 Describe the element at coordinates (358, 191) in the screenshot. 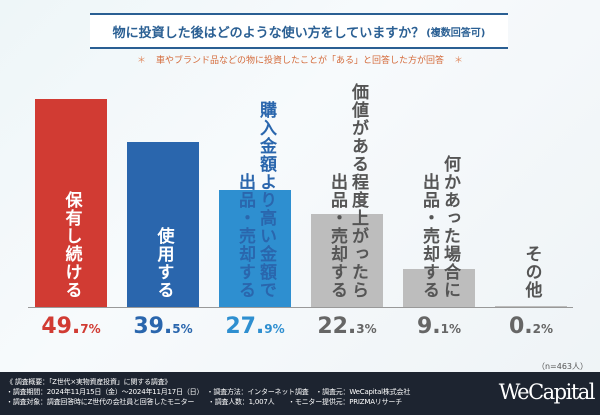

I see `category-label: 価値がある程度上がったら` at that location.